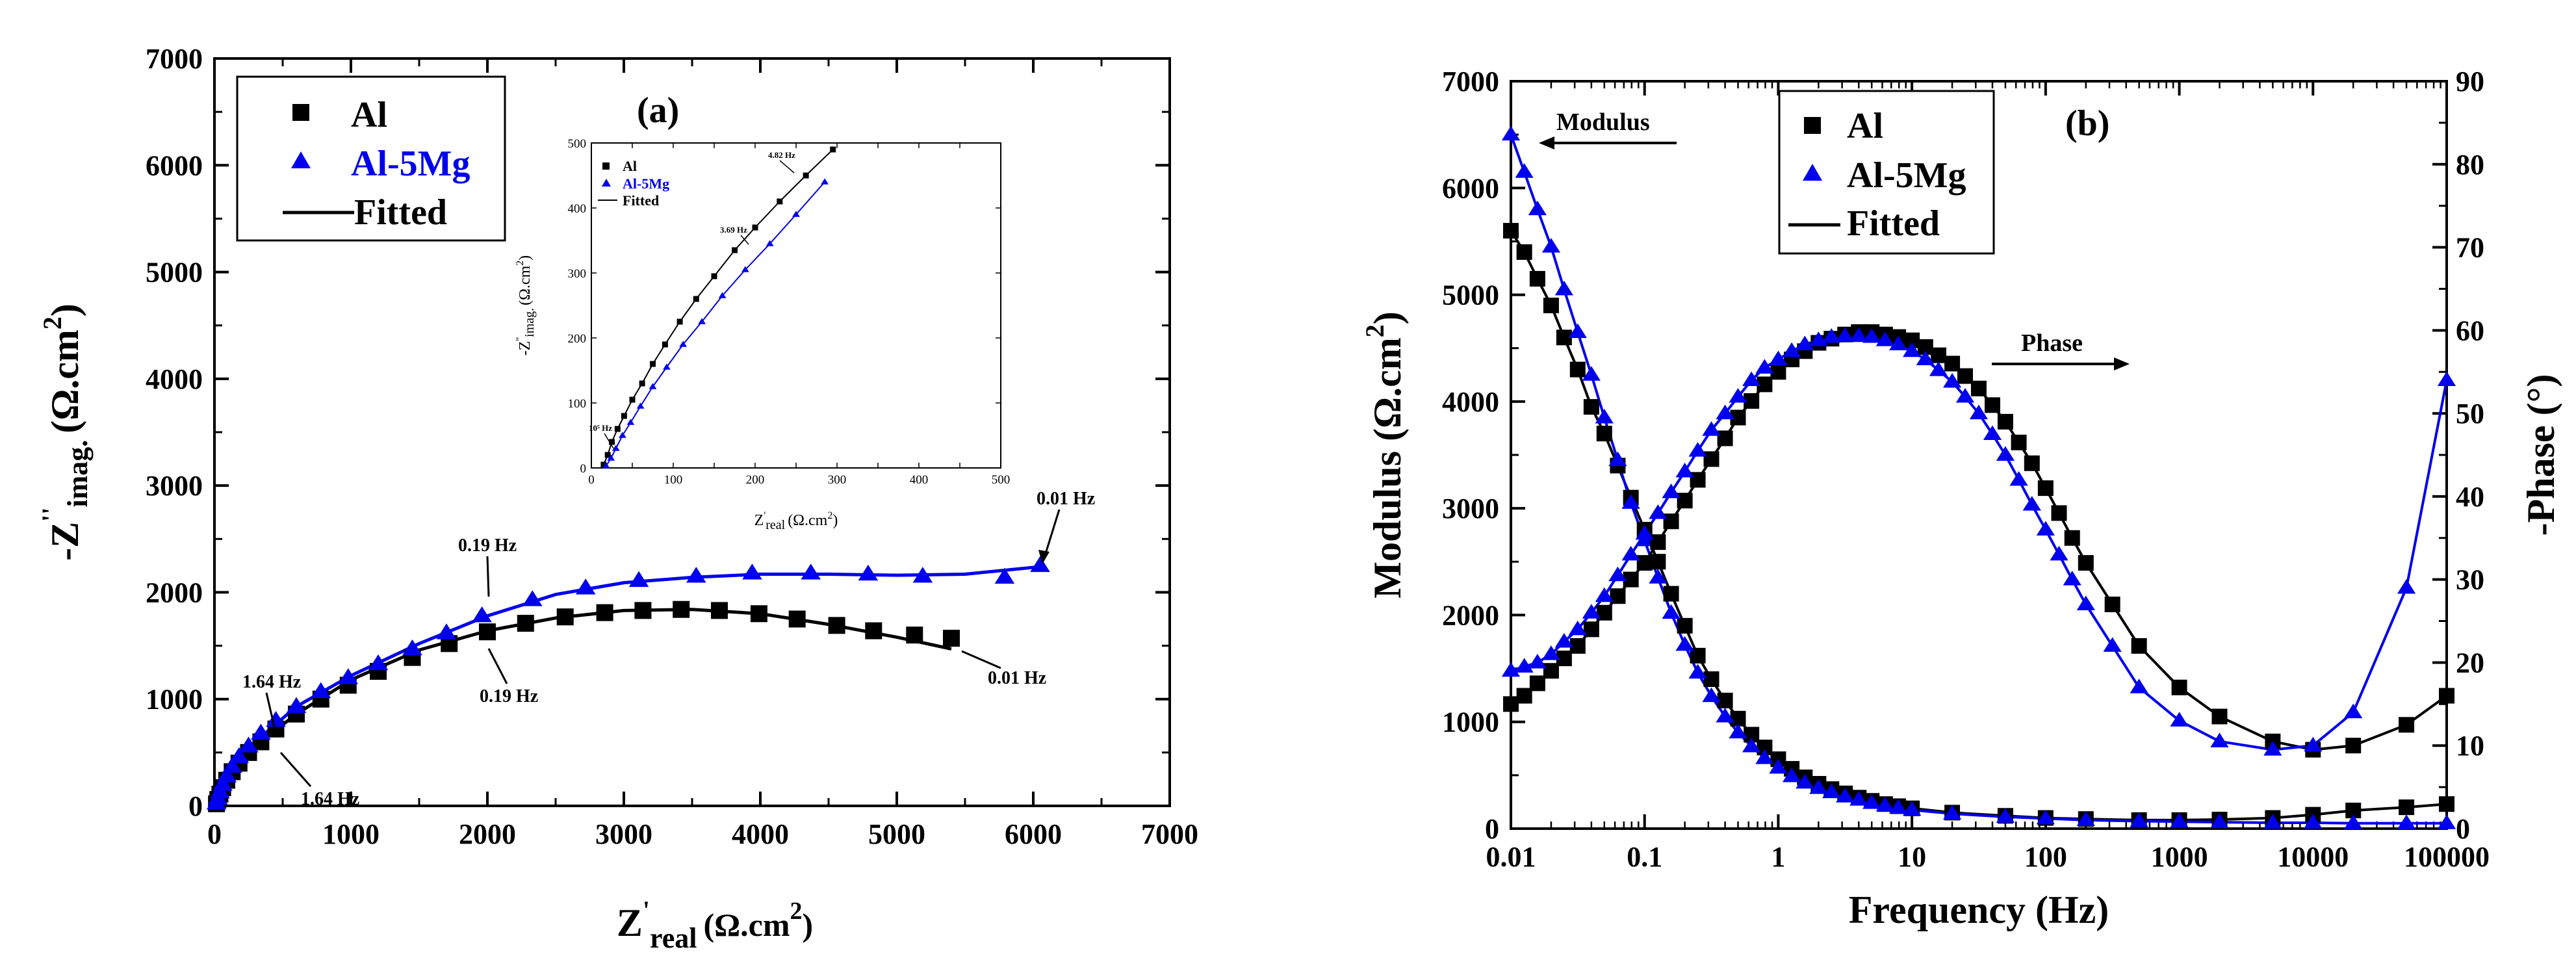 Image resolution: width=2576 pixels, height=969 pixels. Describe the element at coordinates (488, 576) in the screenshot. I see `annotation-arrow-mg-0.19hz` at that location.